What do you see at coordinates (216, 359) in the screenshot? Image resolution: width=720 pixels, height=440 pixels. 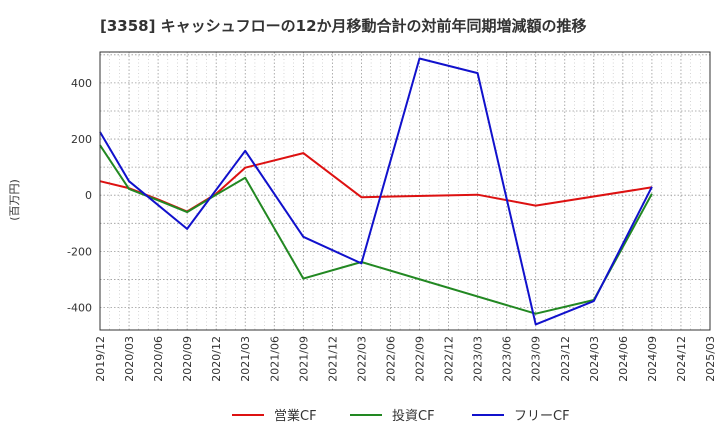 I see `x-tick-label: 2020/12` at bounding box center [216, 359].